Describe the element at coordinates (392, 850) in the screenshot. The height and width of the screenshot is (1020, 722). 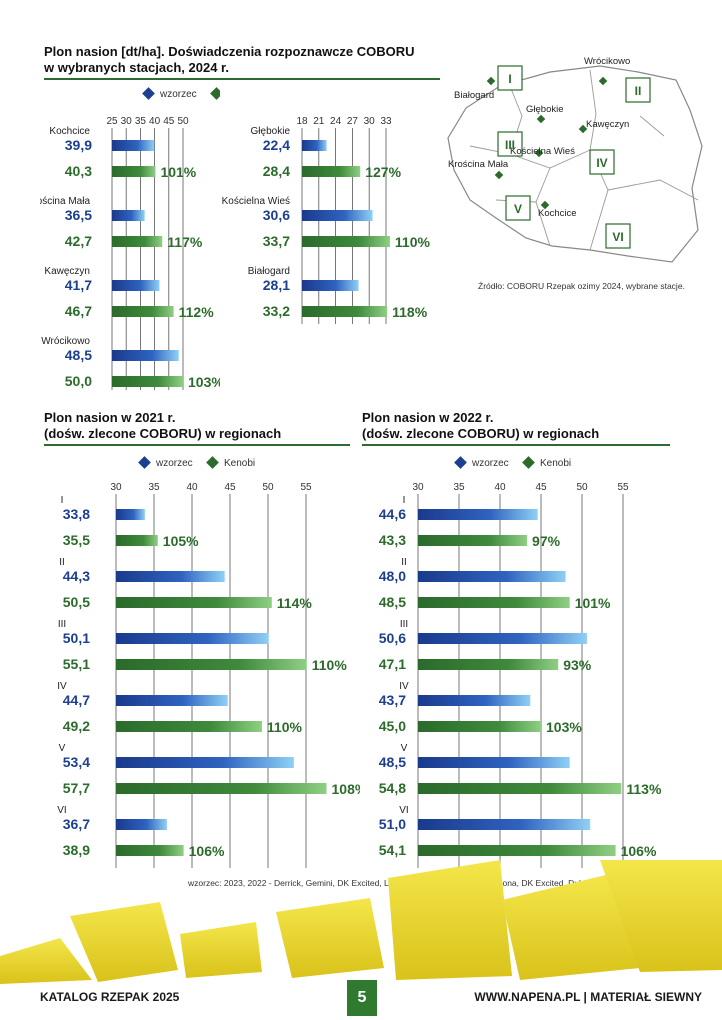
I see `value-label-kenobi: 54,1` at that location.